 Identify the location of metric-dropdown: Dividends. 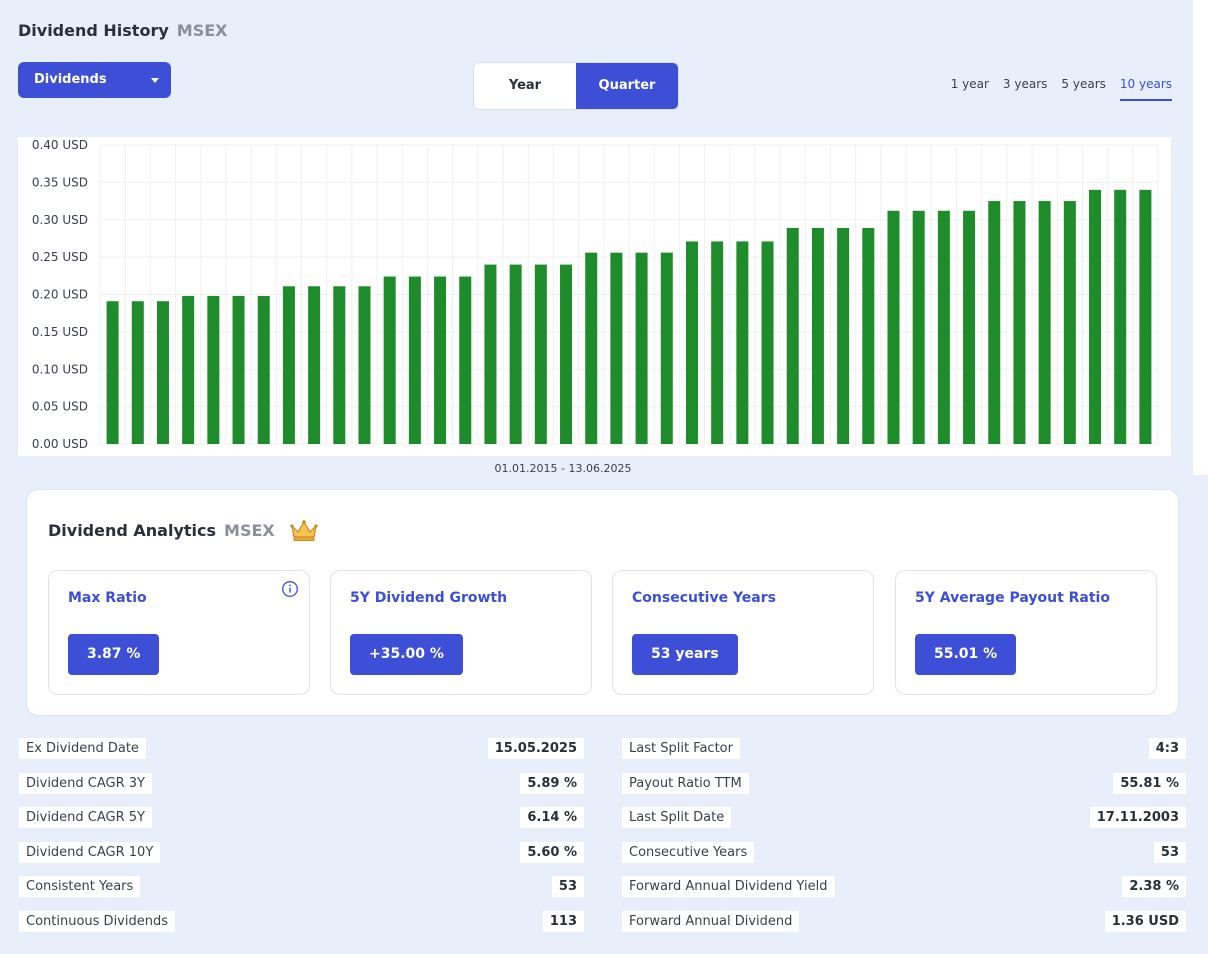
(94, 80).